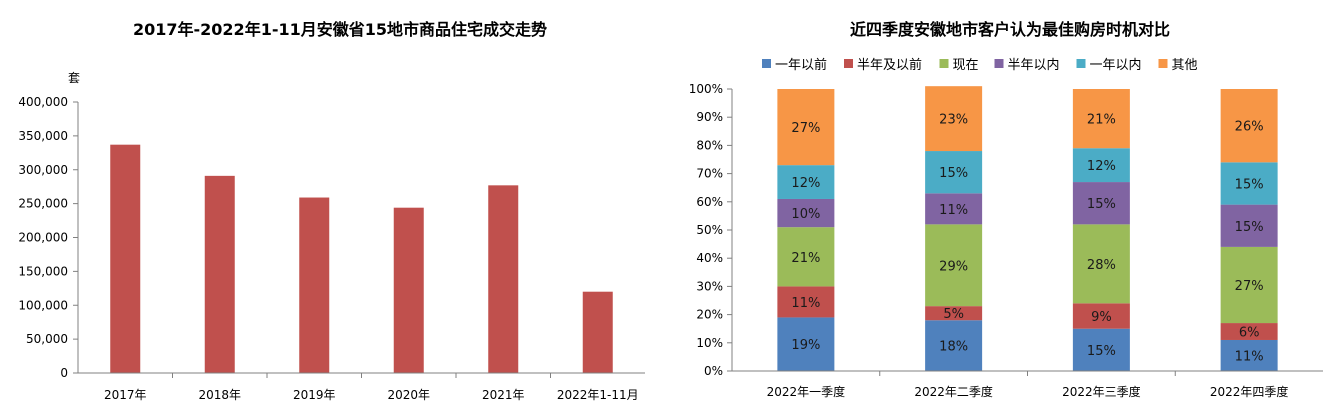  What do you see at coordinates (953, 391) in the screenshot?
I see `right-x-tick-label: 2022年二季度` at bounding box center [953, 391].